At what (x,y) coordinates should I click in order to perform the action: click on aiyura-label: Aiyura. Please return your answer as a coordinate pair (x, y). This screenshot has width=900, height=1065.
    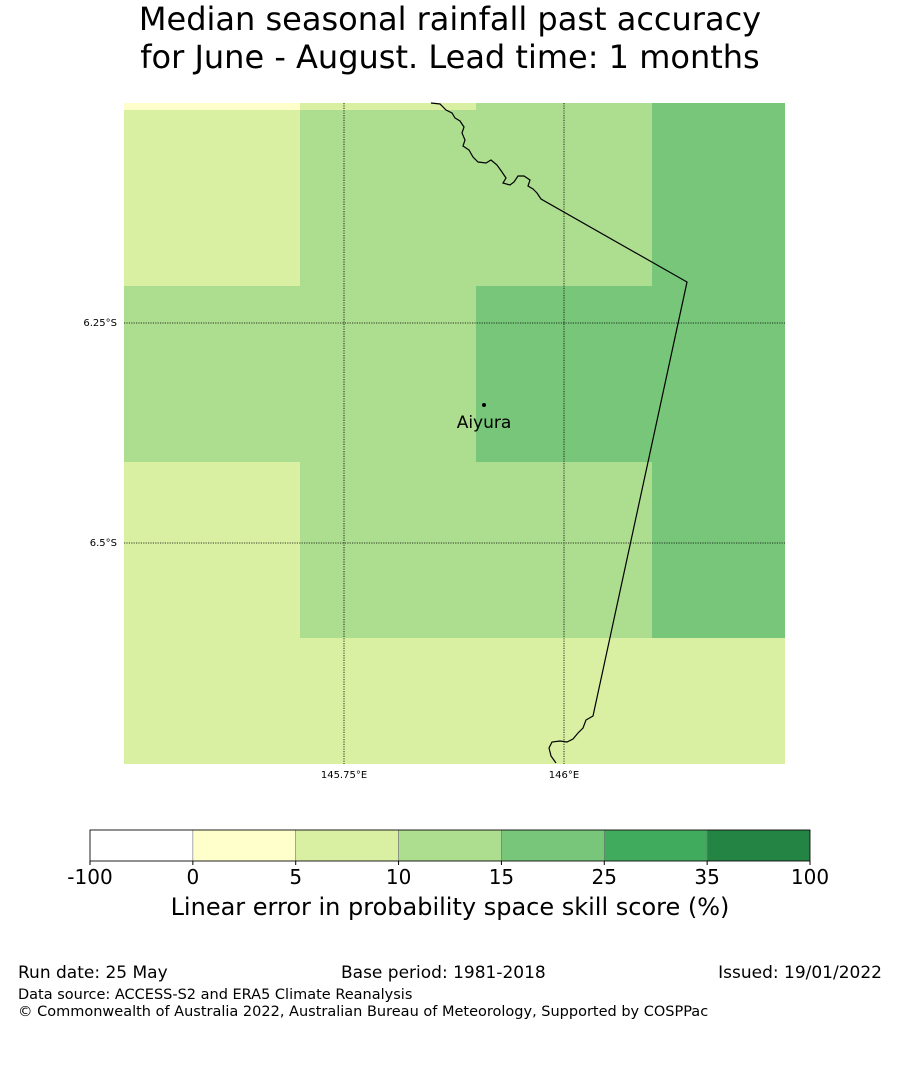
    Looking at the image, I should click on (484, 423).